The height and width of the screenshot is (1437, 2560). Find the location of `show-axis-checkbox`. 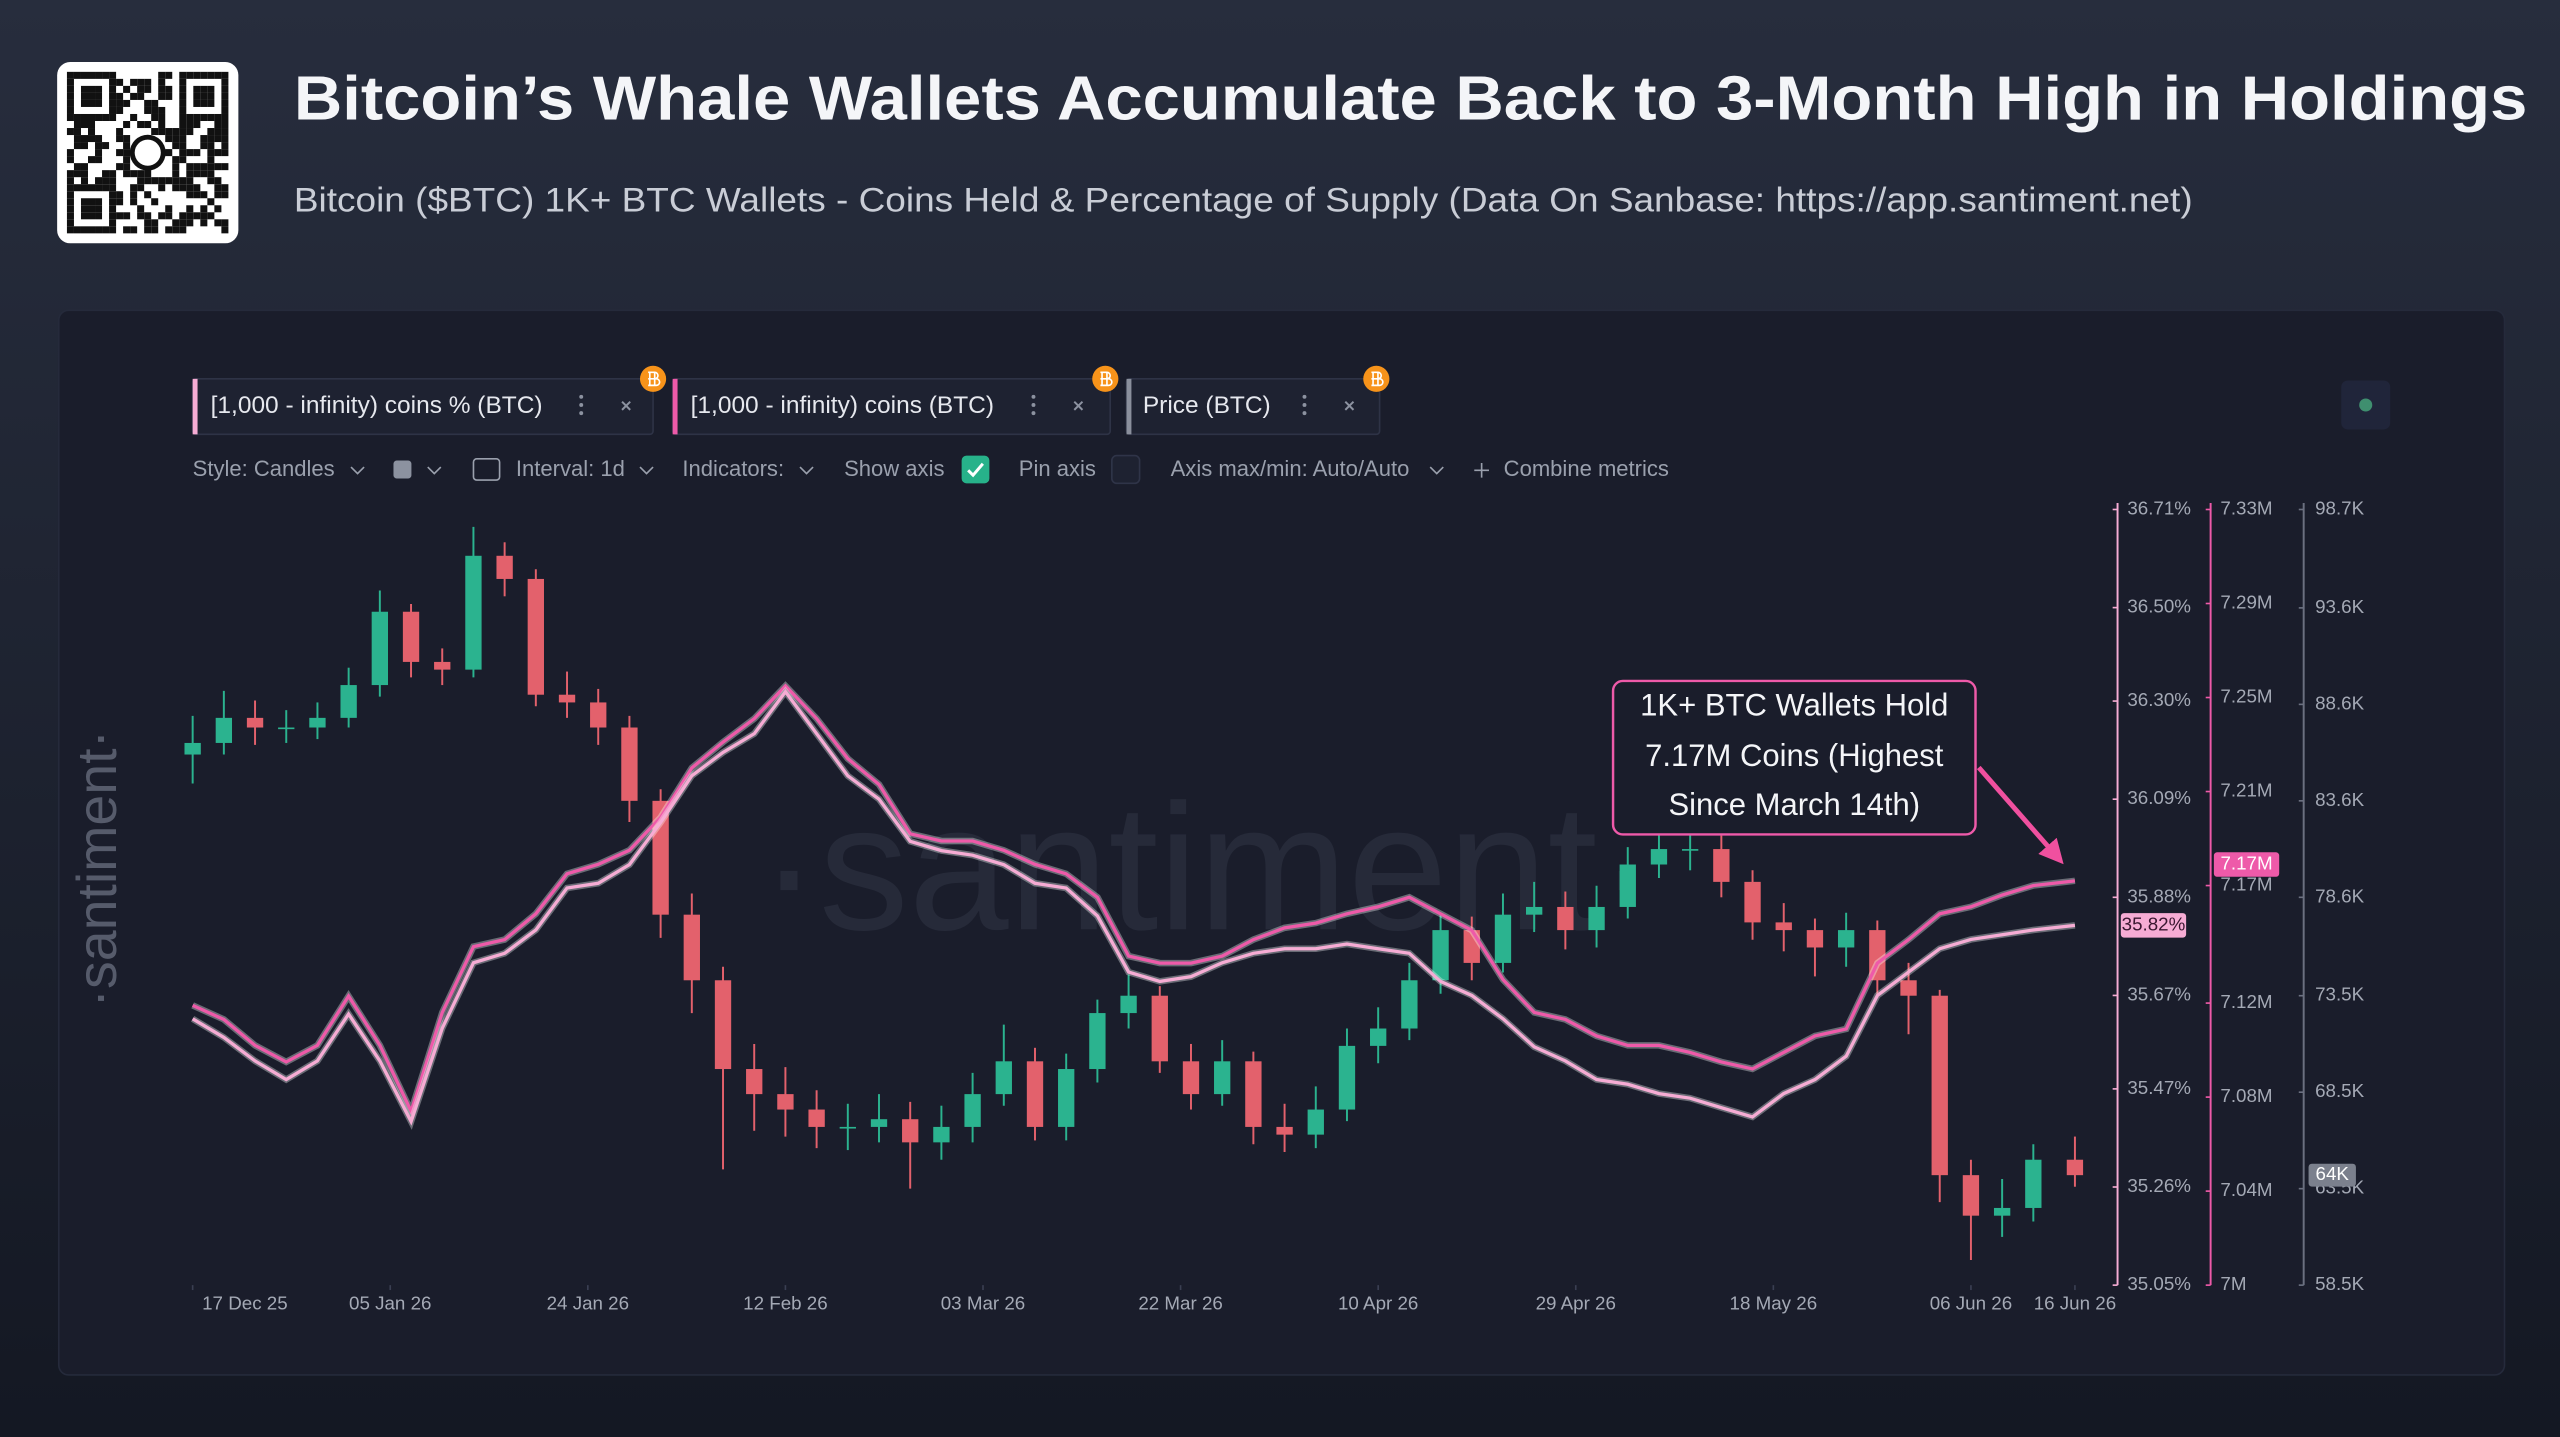

show-axis-checkbox is located at coordinates (975, 469).